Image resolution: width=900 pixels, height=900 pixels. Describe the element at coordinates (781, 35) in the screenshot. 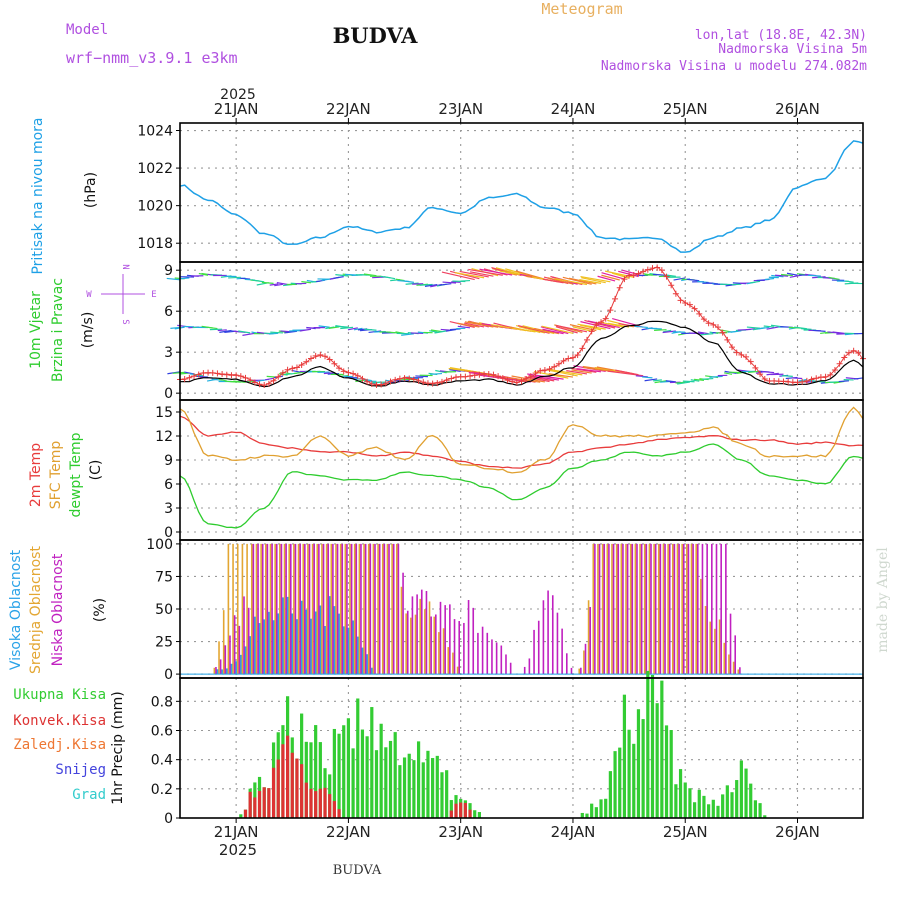

I see `lonlat-label: lon,lat (18.8E, 42.3N)` at that location.